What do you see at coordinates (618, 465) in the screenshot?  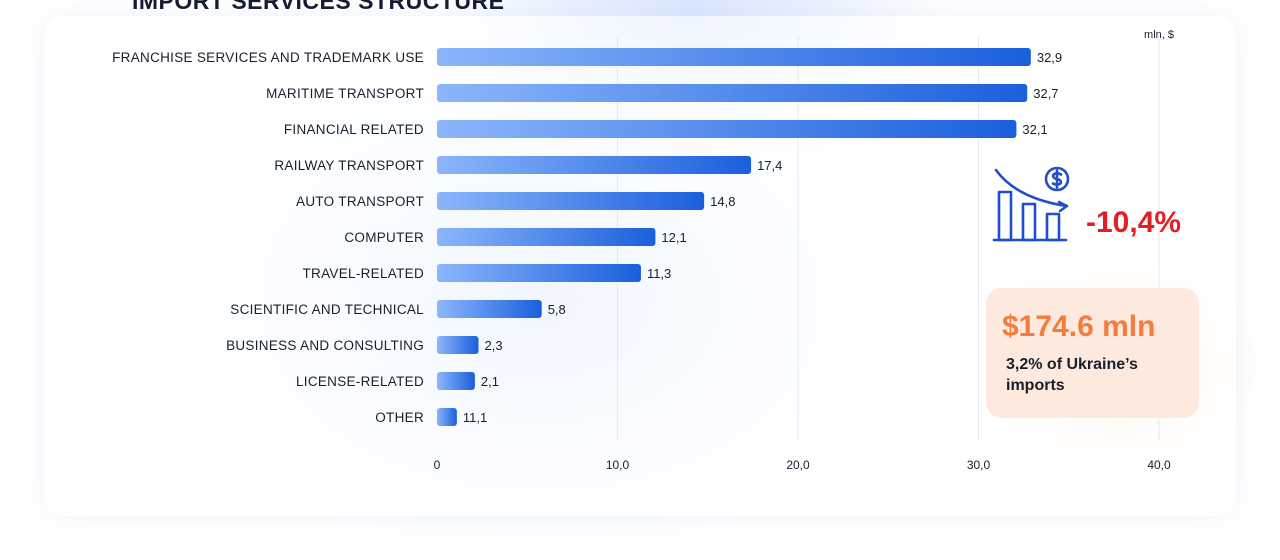 I see `x-tick-label: 10,0` at bounding box center [618, 465].